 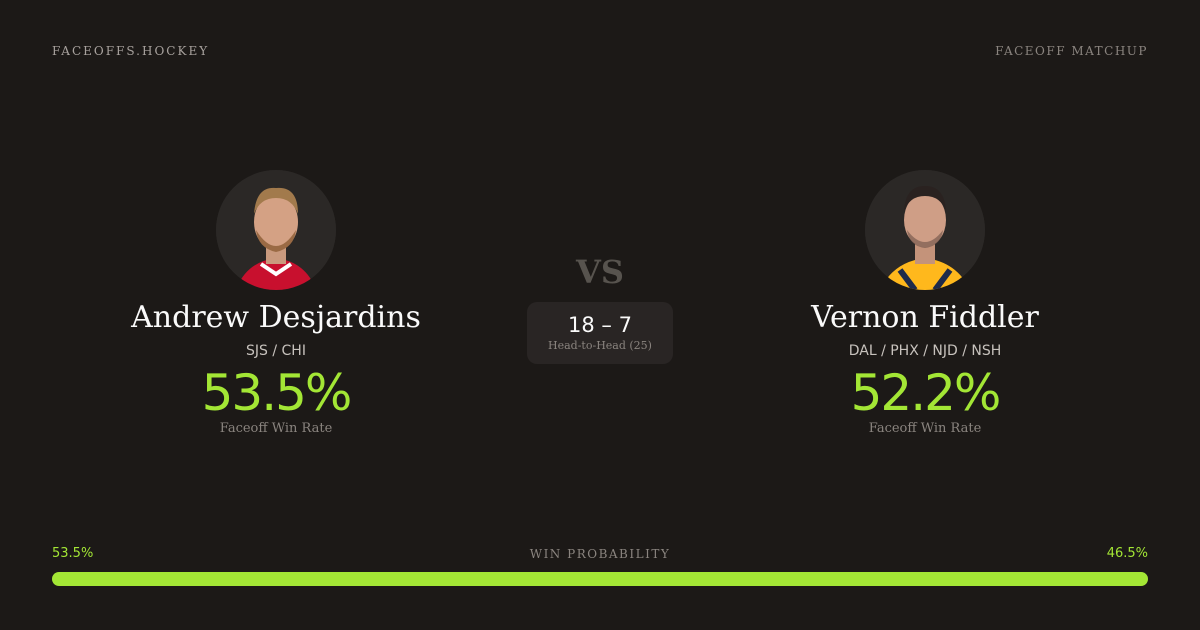 I want to click on win-probability-bar, so click(x=600, y=579).